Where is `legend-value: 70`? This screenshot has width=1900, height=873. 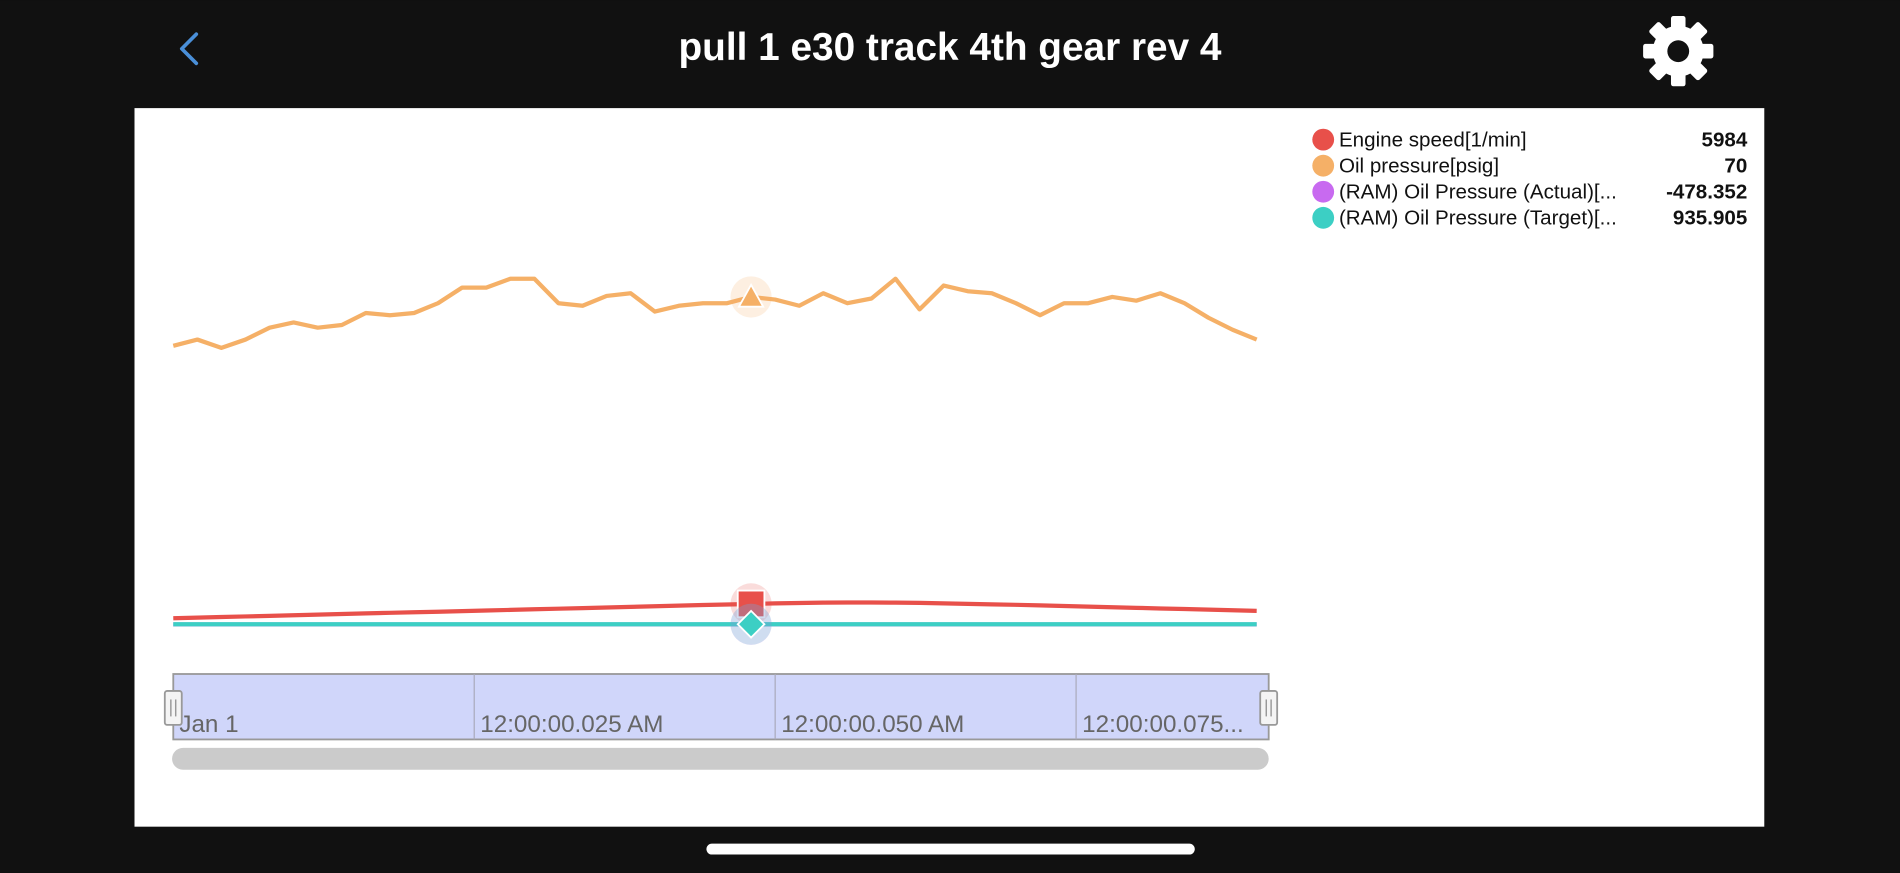
legend-value: 70 is located at coordinates (1735, 165).